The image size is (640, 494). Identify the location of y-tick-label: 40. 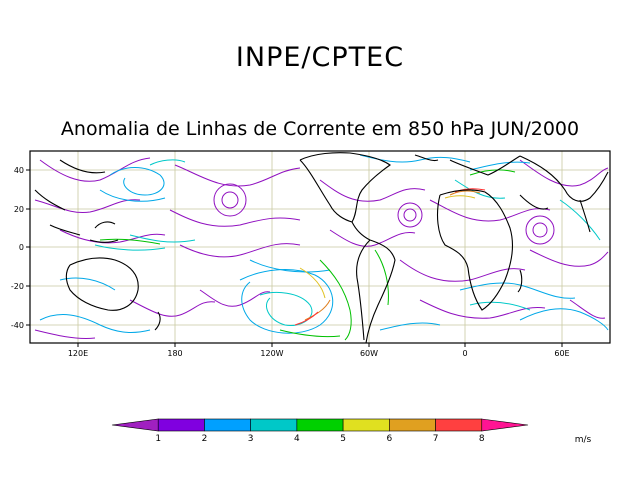
(19, 170).